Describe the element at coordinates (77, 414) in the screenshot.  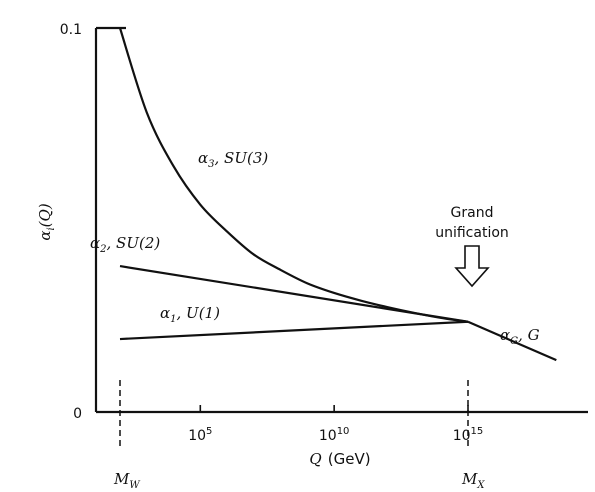
I see `y-tick-label-zero: 0` at that location.